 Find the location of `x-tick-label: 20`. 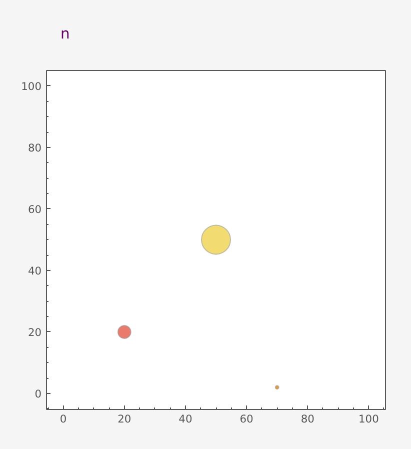

x-tick-label: 20 is located at coordinates (125, 419).